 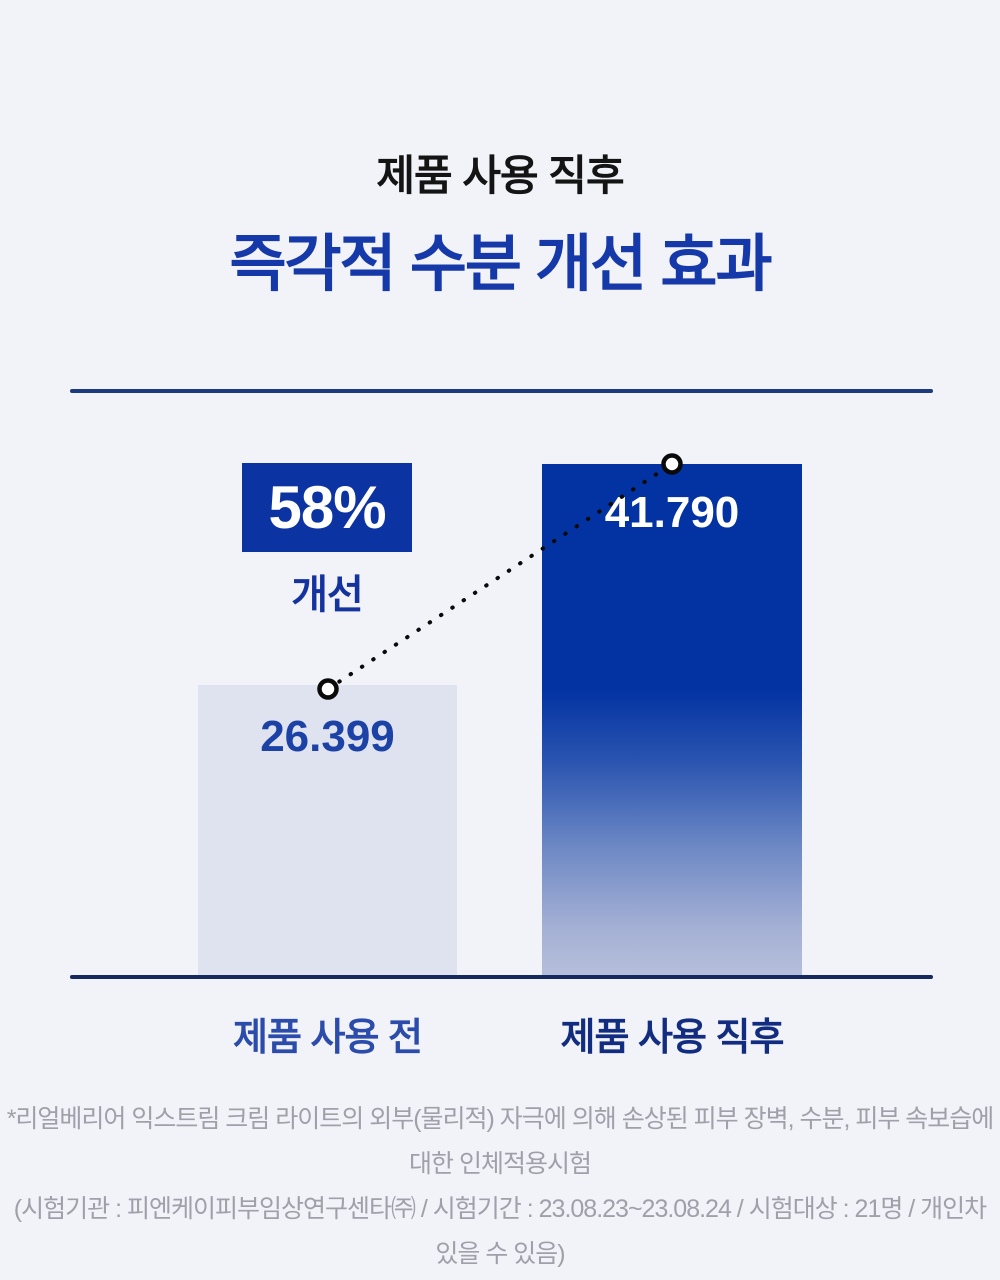 I want to click on top-divider, so click(x=501, y=391).